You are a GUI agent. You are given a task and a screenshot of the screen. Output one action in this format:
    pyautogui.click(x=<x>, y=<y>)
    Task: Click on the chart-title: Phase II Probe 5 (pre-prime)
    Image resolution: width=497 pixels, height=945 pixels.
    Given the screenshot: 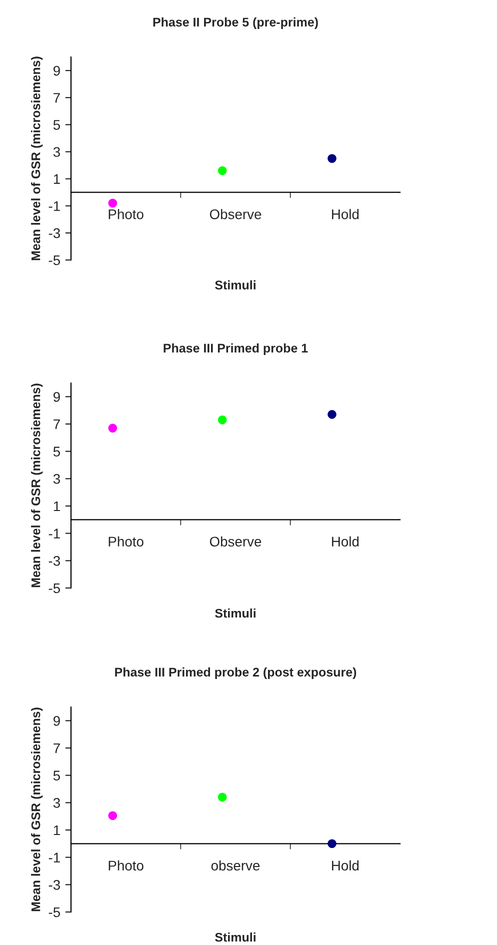 What is the action you would take?
    pyautogui.click(x=235, y=23)
    